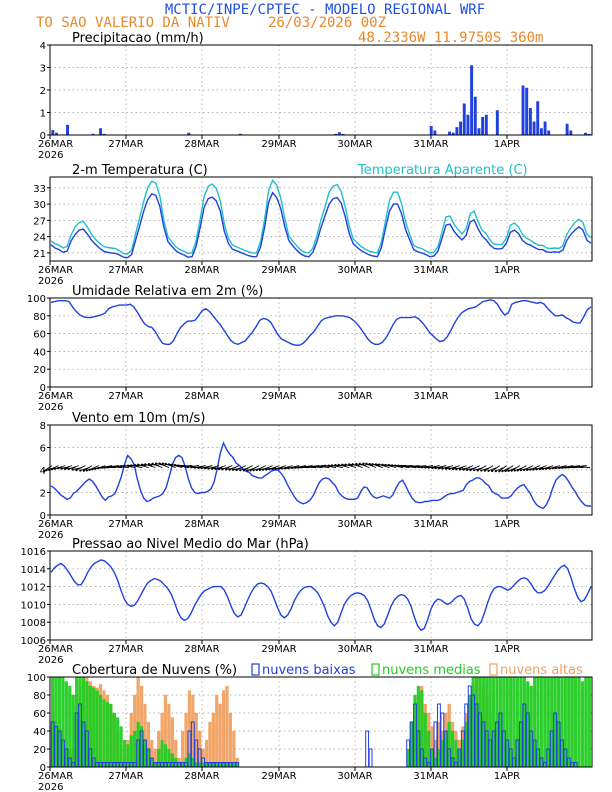 Image resolution: width=612 pixels, height=792 pixels. Describe the element at coordinates (39, 335) in the screenshot. I see `y-tick-label: 60` at that location.